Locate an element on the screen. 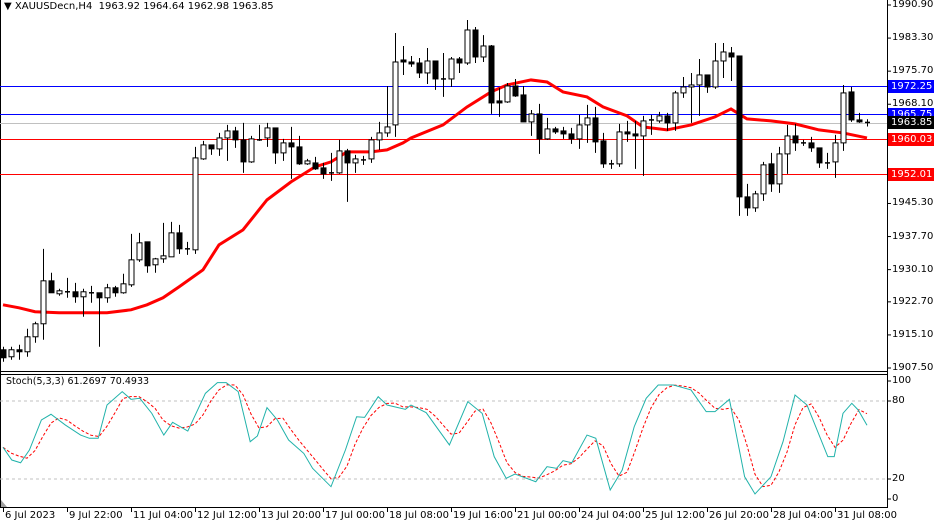 This screenshot has height=527, width=934. time-tick-label: 17 Jul 00:00 is located at coordinates (355, 515).